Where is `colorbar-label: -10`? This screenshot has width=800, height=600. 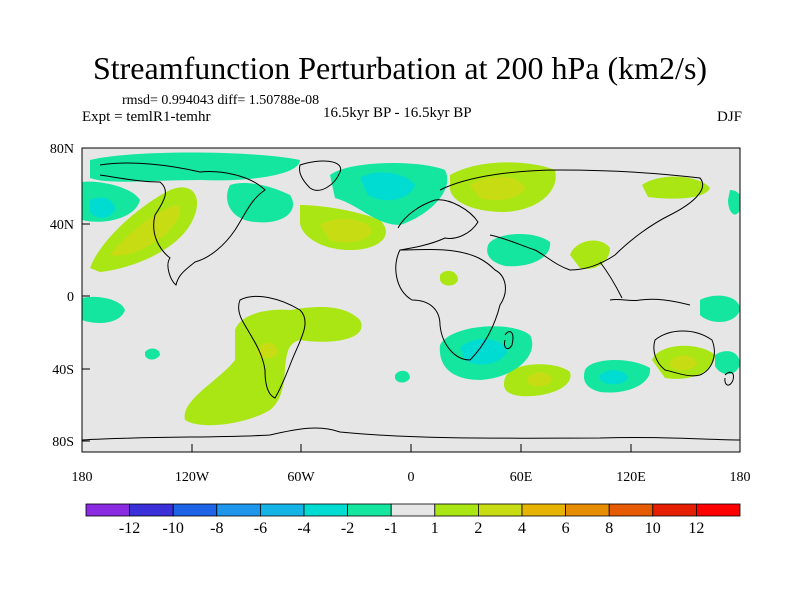 colorbar-label: -10 is located at coordinates (173, 528).